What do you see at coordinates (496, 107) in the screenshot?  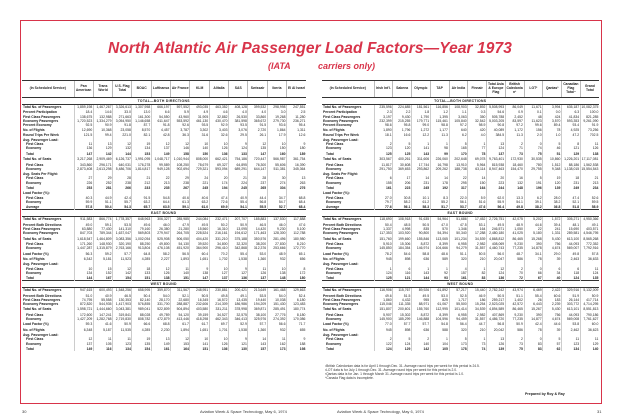 I see `table-cell: 5,508,993` at bounding box center [496, 107].